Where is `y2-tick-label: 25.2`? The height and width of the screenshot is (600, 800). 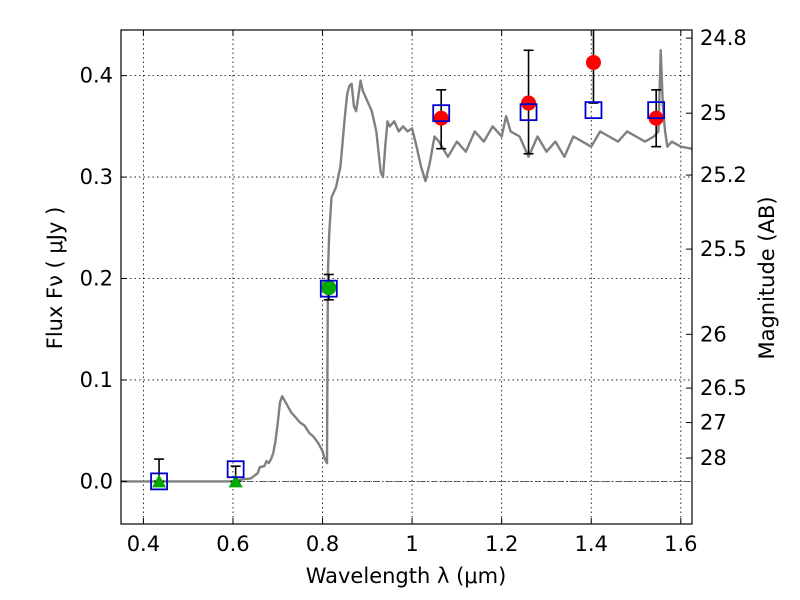
y2-tick-label: 25.2 is located at coordinates (723, 175).